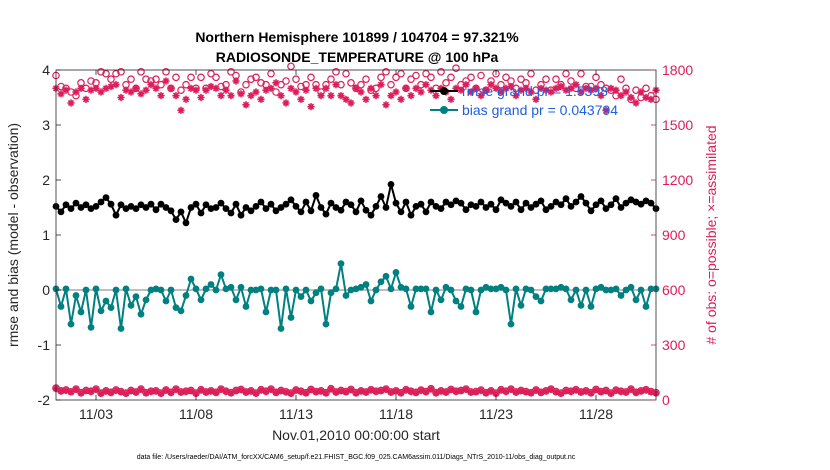 The height and width of the screenshot is (470, 830). Describe the element at coordinates (496, 414) in the screenshot. I see `x-tick-label: 11/23` at that location.